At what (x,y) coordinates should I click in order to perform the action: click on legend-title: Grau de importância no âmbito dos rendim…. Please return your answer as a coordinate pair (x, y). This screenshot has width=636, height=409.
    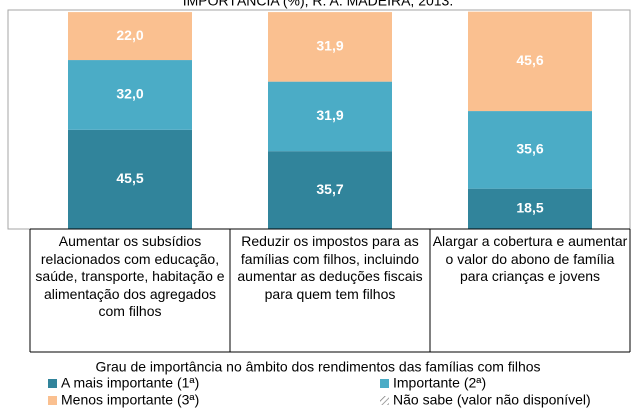
    Looking at the image, I should click on (317, 367).